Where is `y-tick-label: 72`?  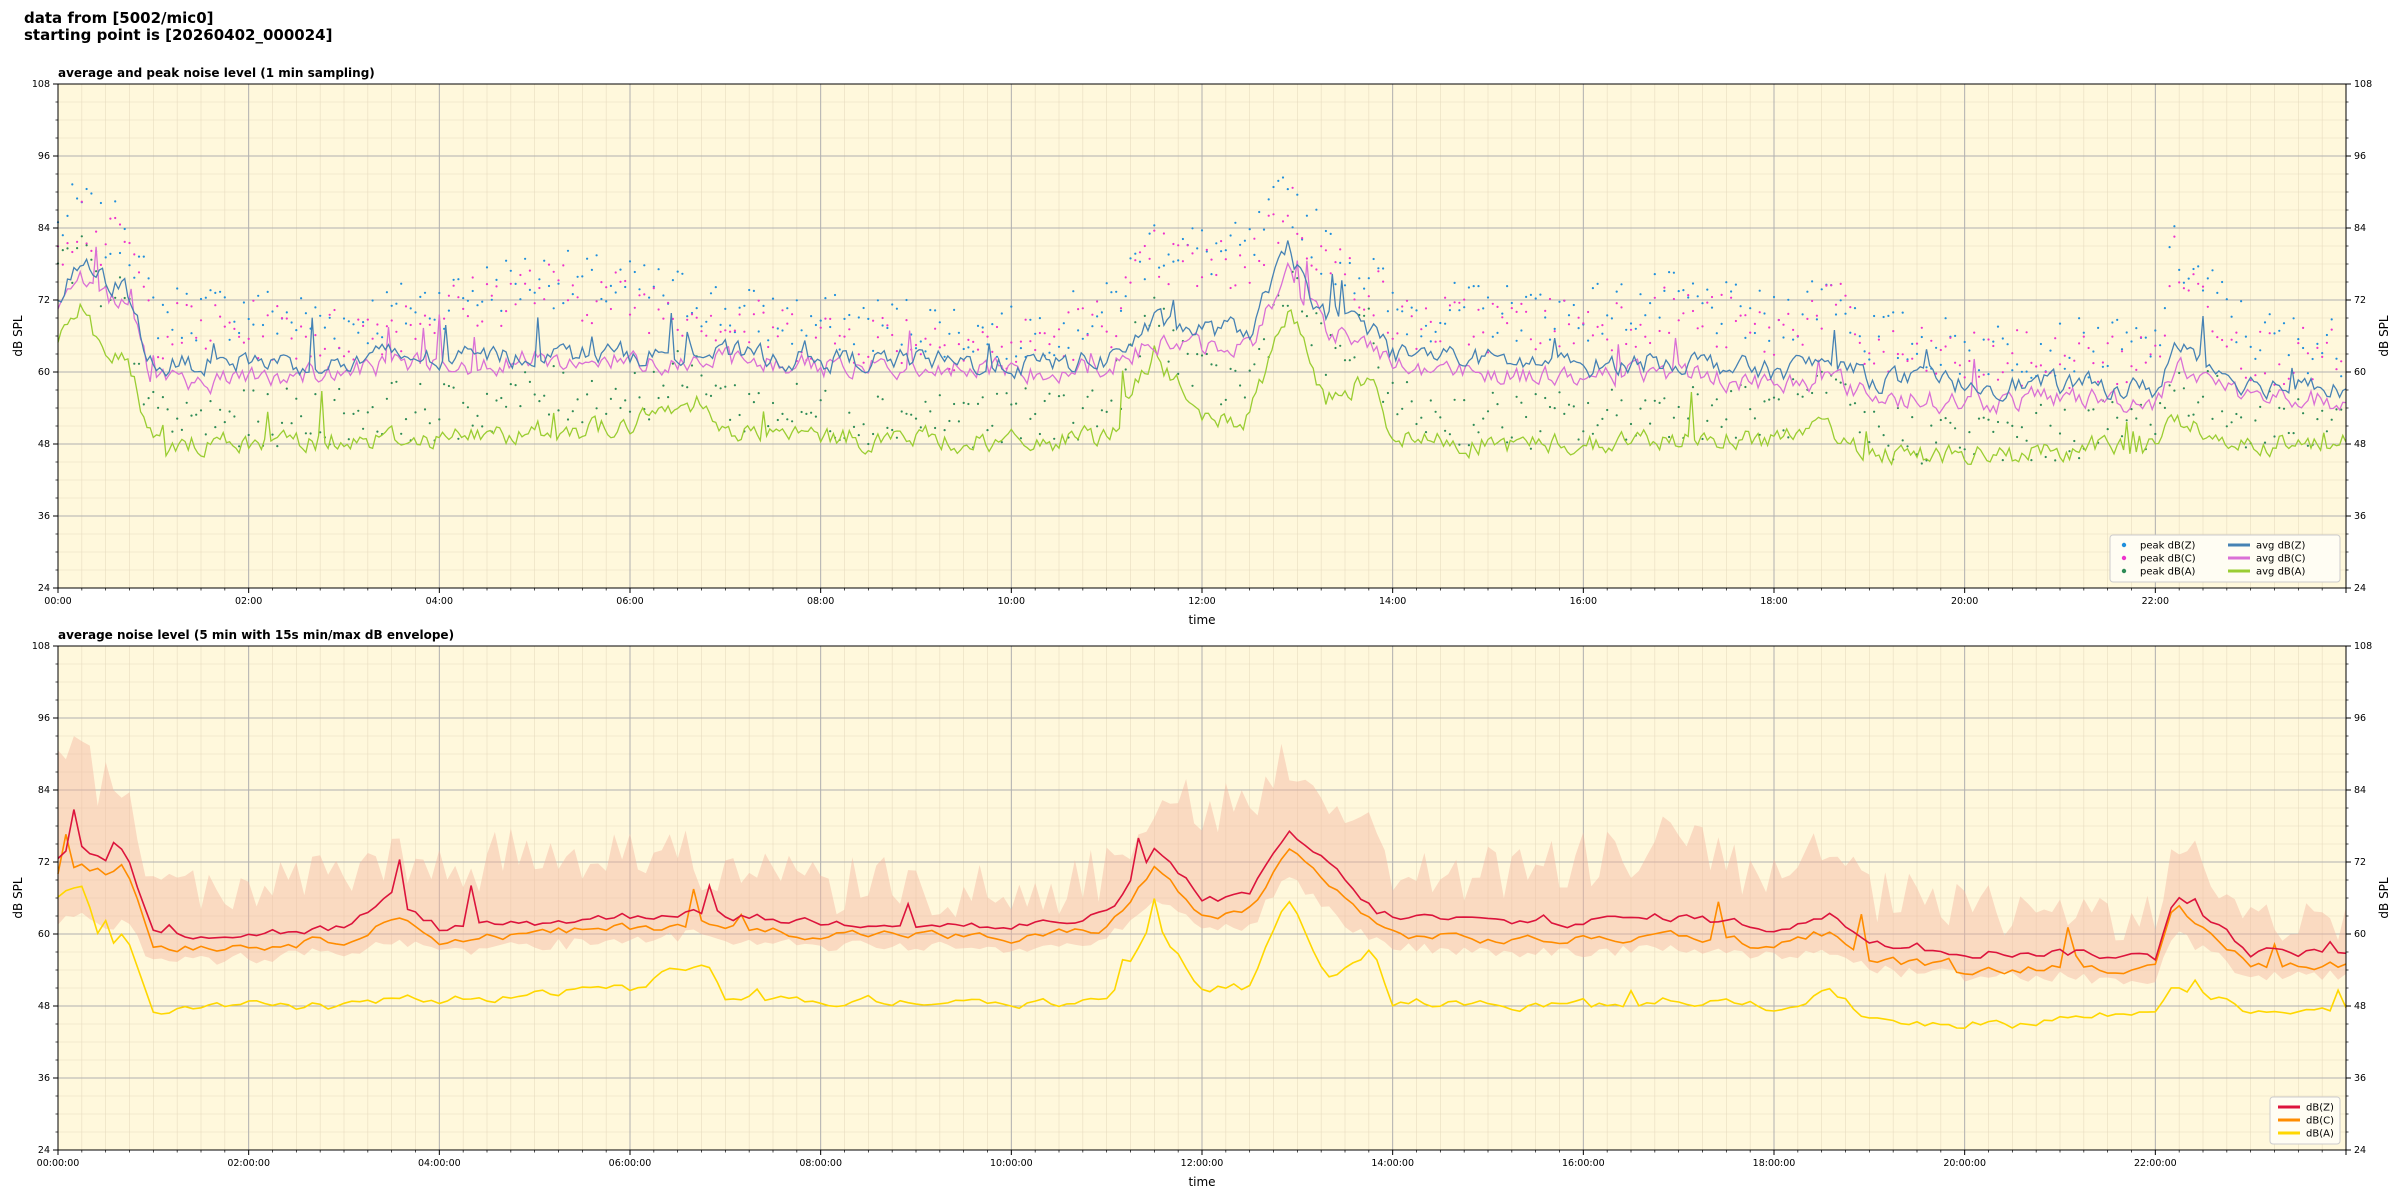
y-tick-label: 72 is located at coordinates (44, 862).